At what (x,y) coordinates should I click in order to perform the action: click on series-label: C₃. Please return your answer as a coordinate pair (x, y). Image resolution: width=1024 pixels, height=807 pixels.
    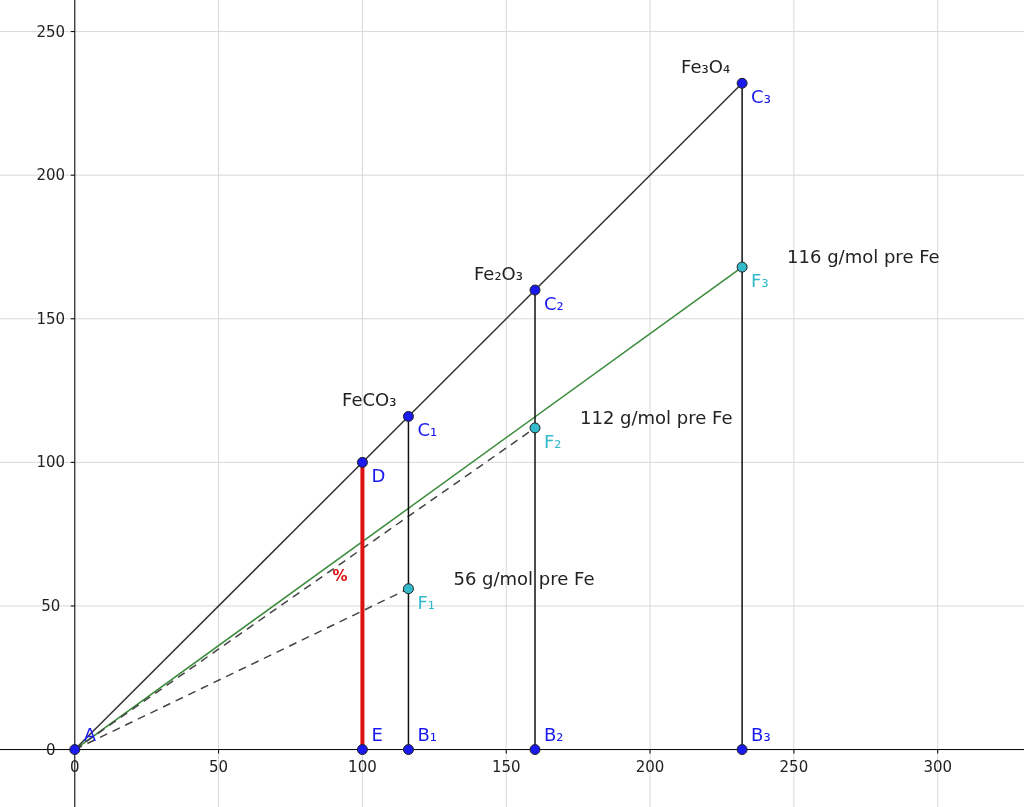
    Looking at the image, I should click on (761, 97).